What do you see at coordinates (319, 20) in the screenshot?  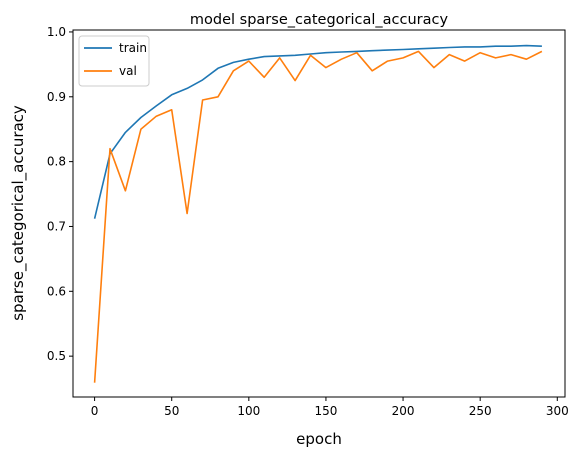 I see `chart-title: model sparse_categorical_accuracy` at bounding box center [319, 20].